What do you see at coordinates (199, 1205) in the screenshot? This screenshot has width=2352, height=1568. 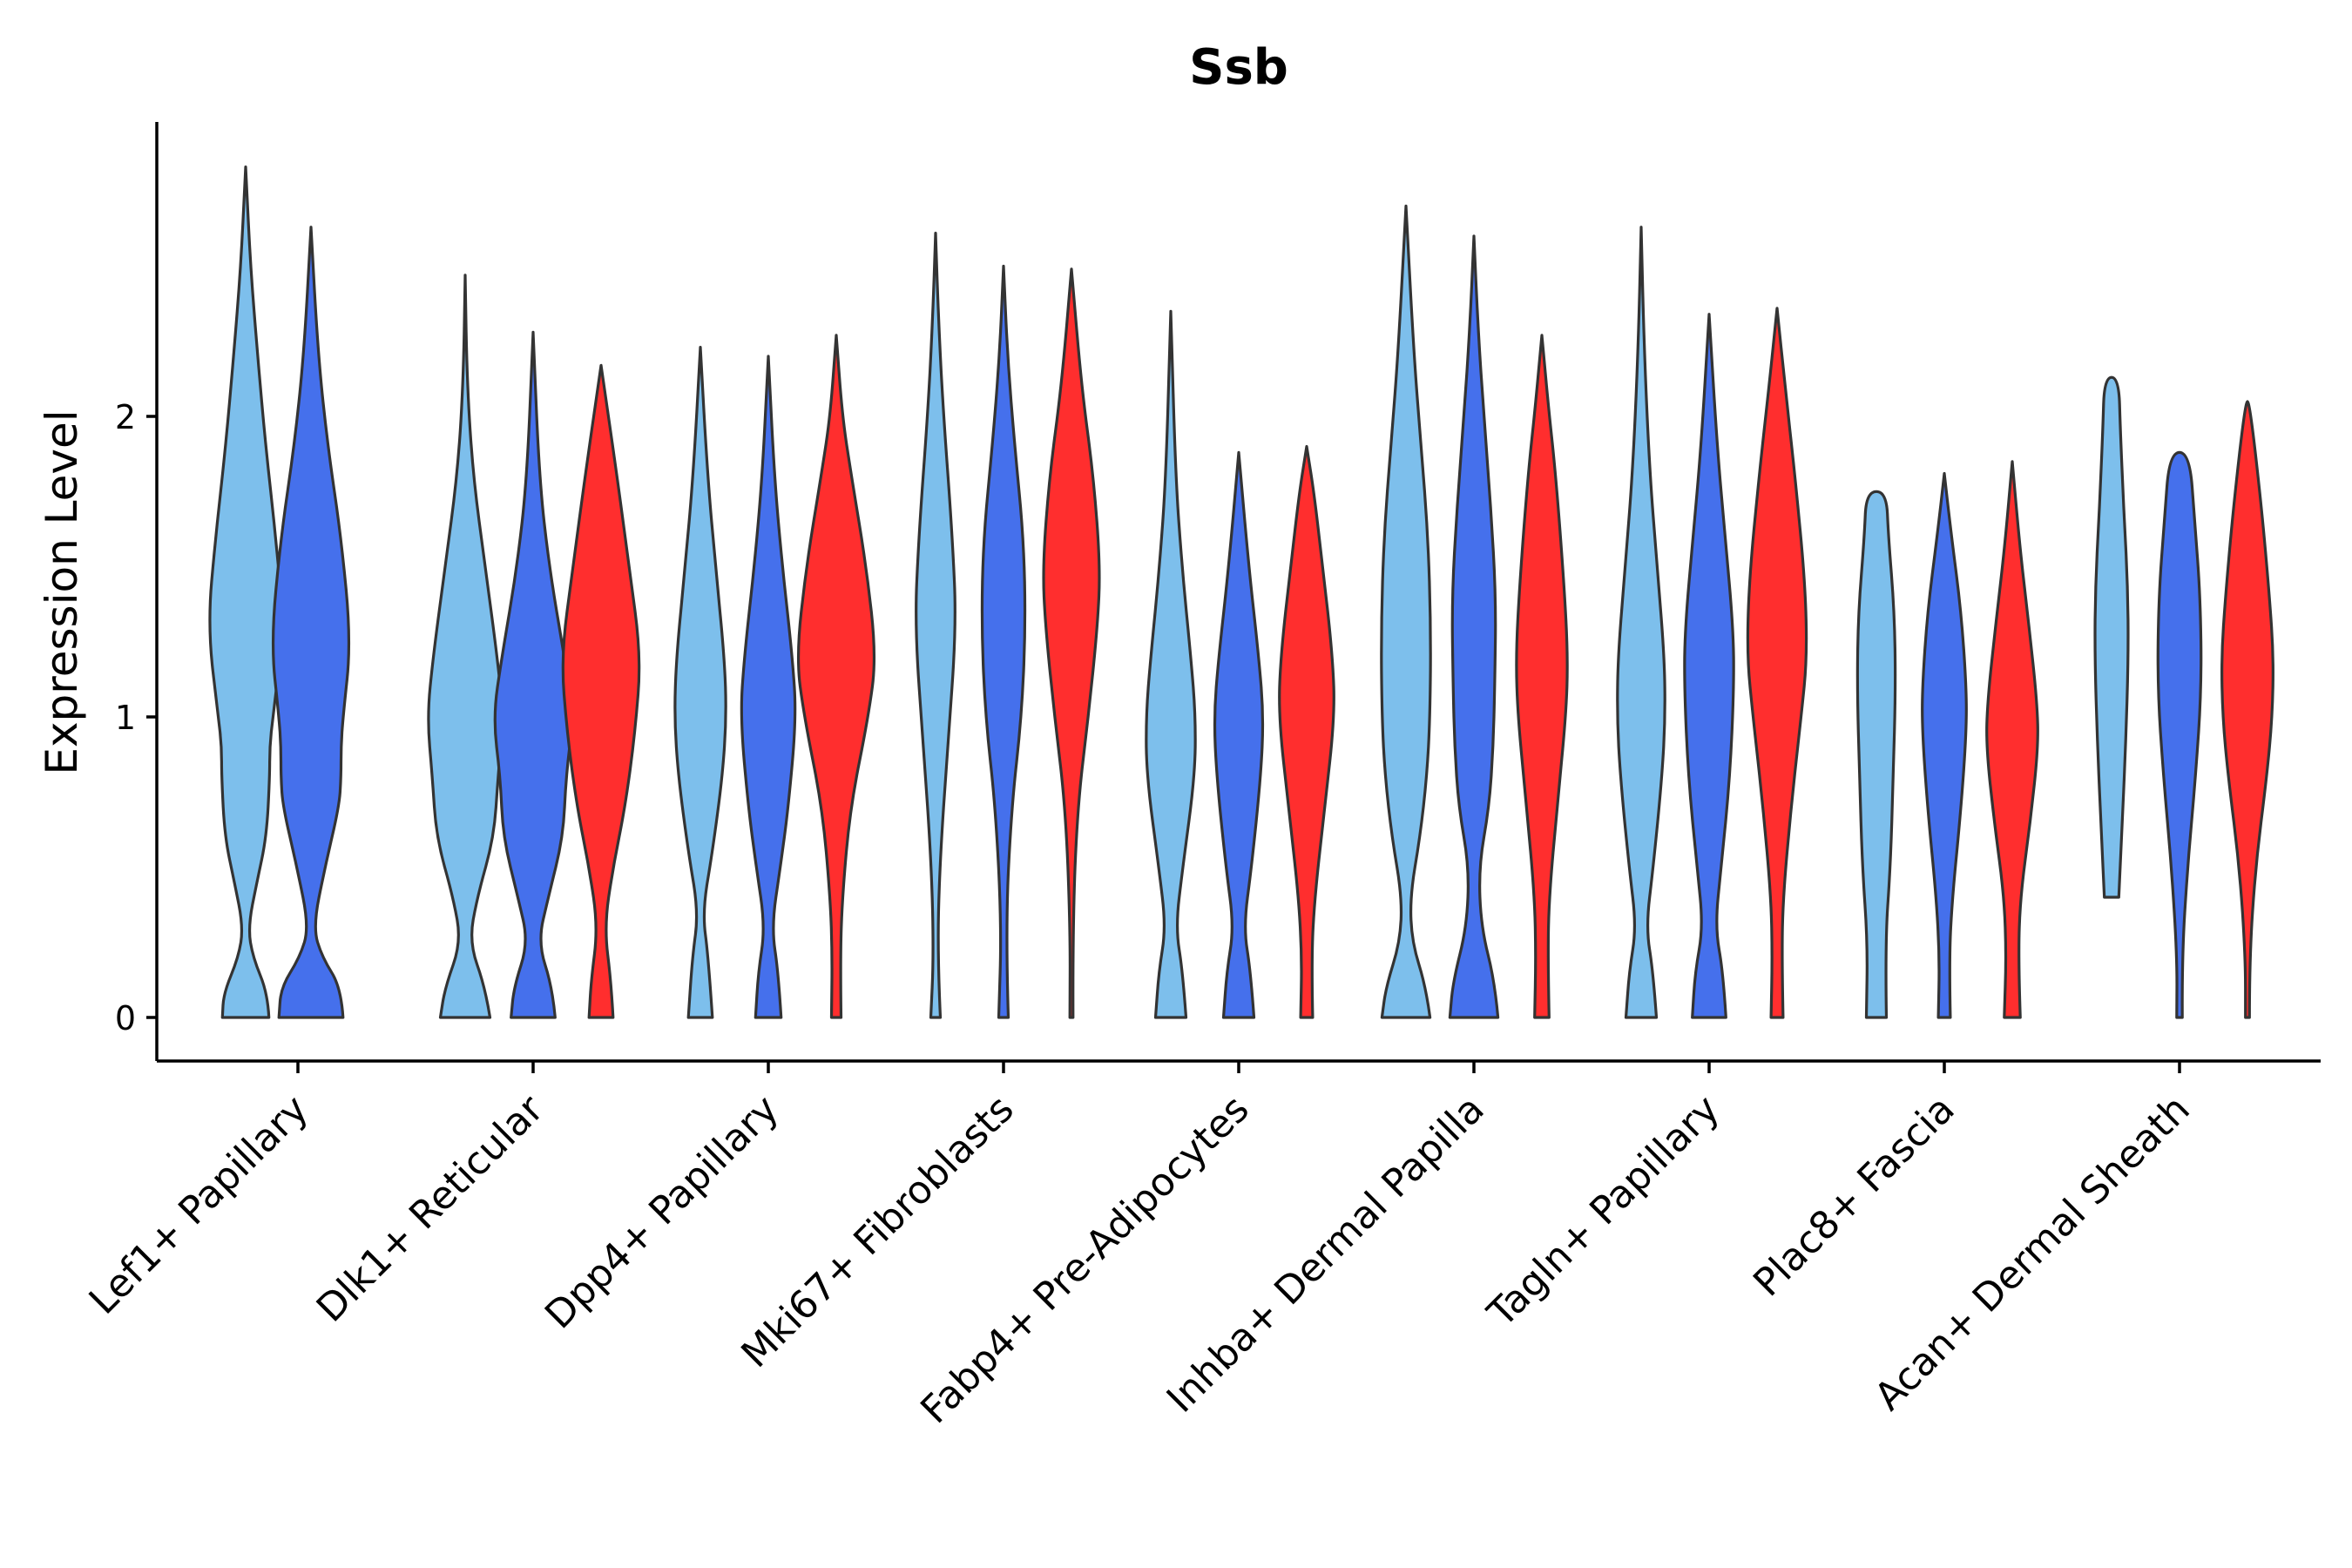 I see `x-tick-label-lef1-papillary: Lef1+ Papillary` at bounding box center [199, 1205].